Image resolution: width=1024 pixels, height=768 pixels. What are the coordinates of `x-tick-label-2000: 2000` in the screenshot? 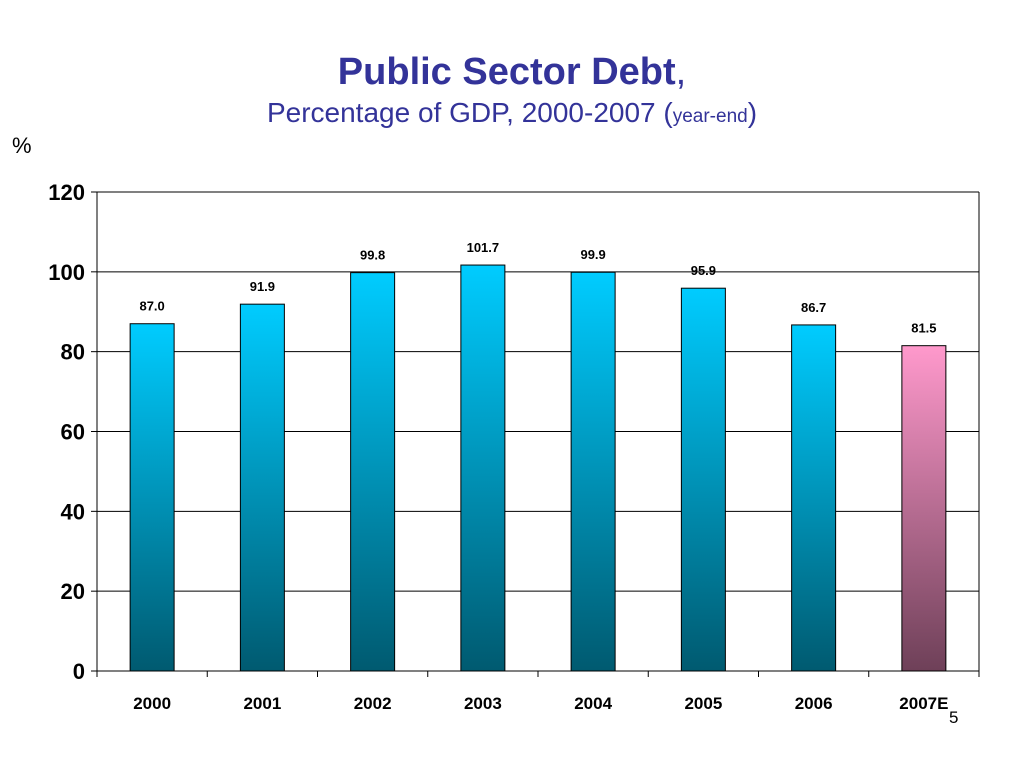 It's located at (152, 703).